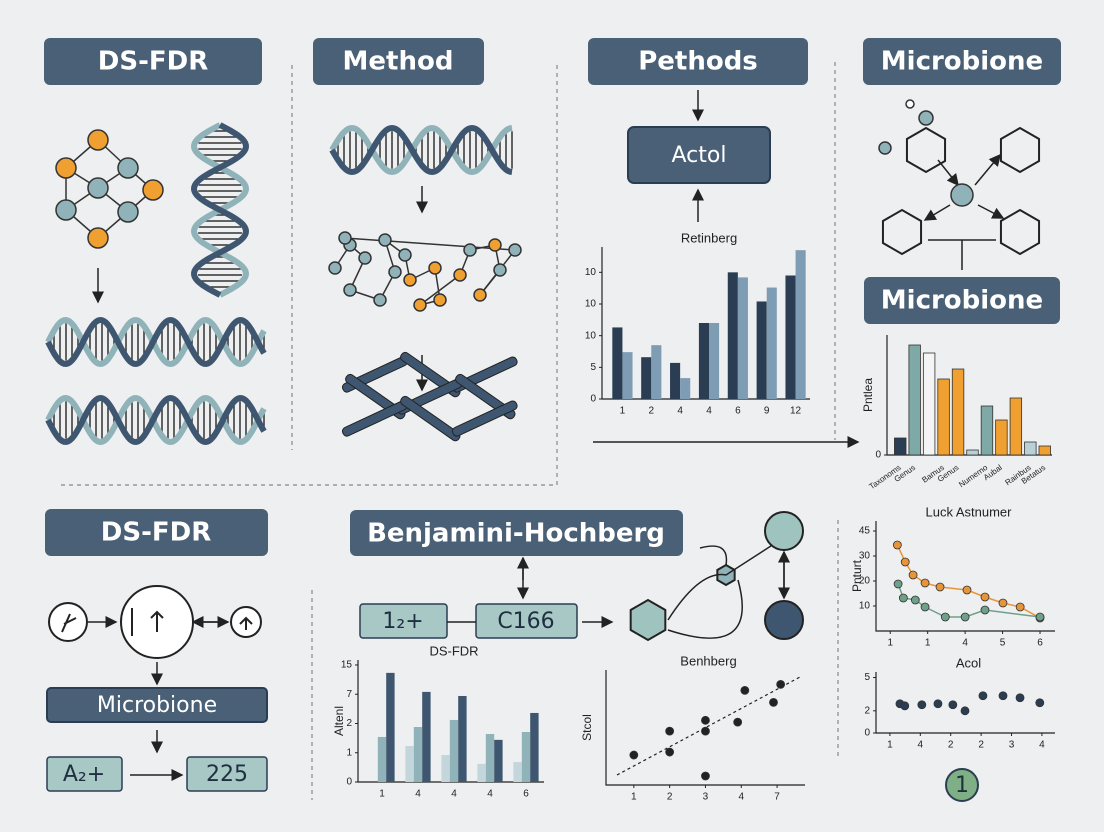  What do you see at coordinates (868, 395) in the screenshot?
I see `y-label: Pntlea` at bounding box center [868, 395].